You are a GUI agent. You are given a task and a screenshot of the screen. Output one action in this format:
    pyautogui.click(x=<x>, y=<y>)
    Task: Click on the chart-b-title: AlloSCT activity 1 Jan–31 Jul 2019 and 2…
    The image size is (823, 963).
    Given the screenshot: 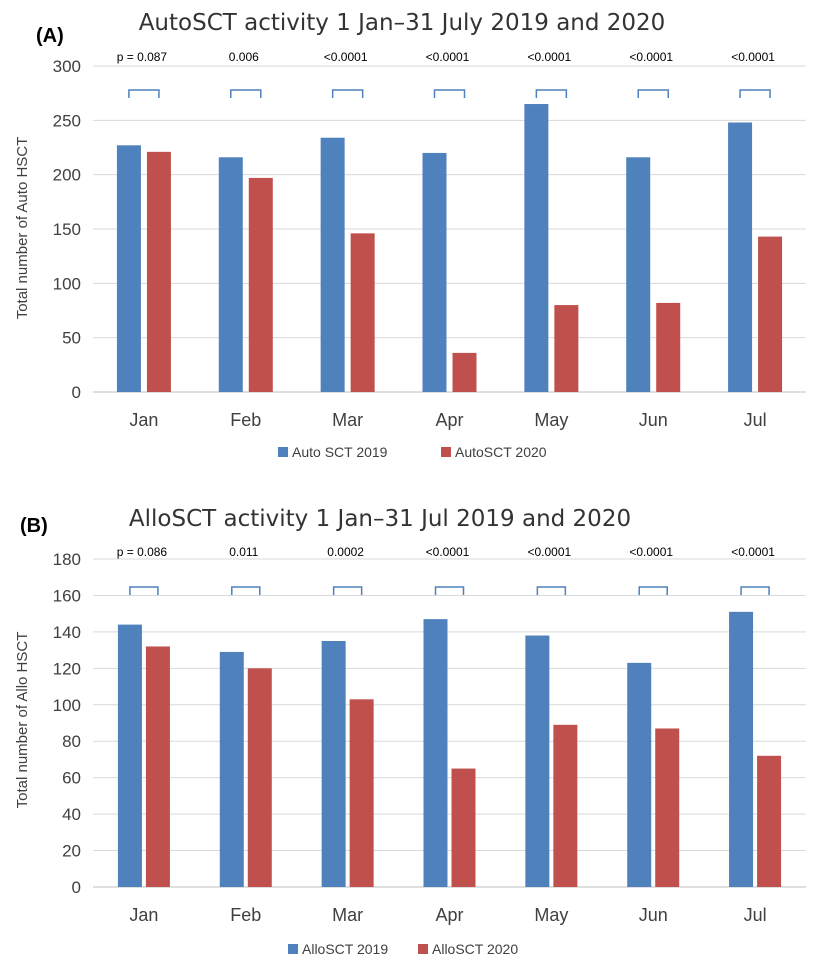 What is the action you would take?
    pyautogui.click(x=380, y=519)
    